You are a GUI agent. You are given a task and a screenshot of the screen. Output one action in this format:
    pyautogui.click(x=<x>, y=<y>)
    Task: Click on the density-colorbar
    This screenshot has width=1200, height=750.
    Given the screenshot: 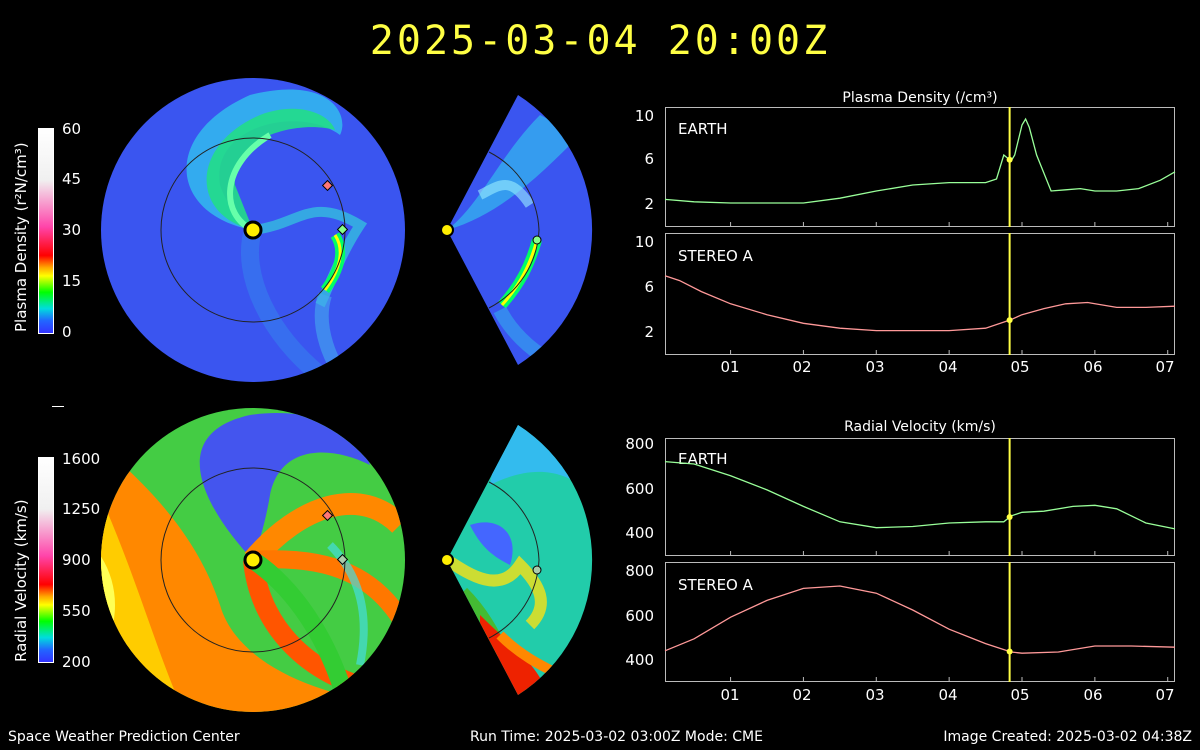 What is the action you would take?
    pyautogui.click(x=46, y=231)
    